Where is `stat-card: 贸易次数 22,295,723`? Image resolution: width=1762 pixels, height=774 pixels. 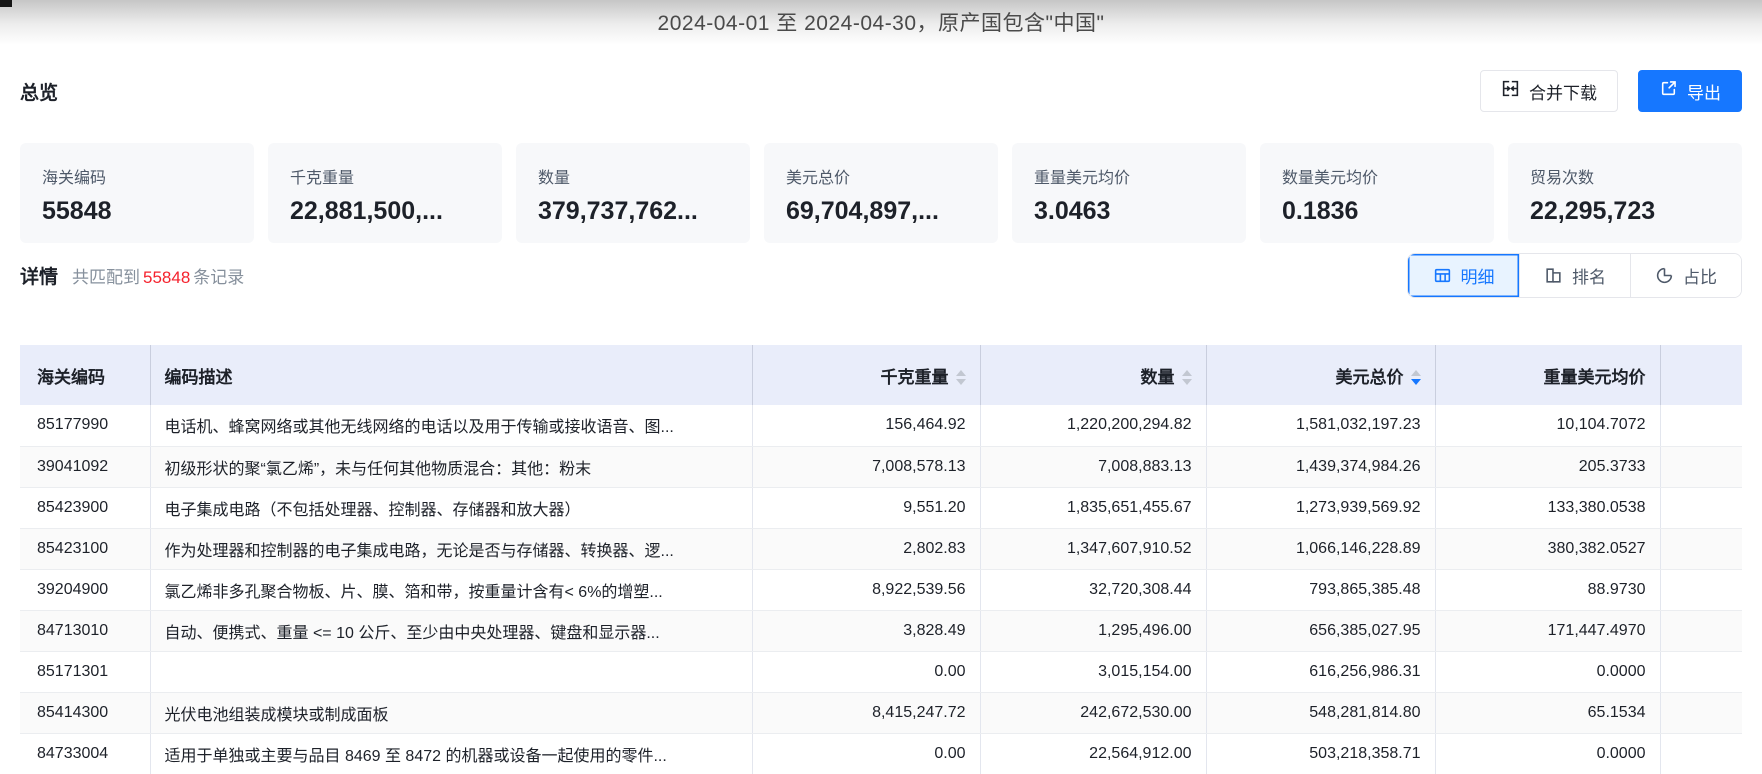
stat-card: 贸易次数 22,295,723 is located at coordinates (1625, 193).